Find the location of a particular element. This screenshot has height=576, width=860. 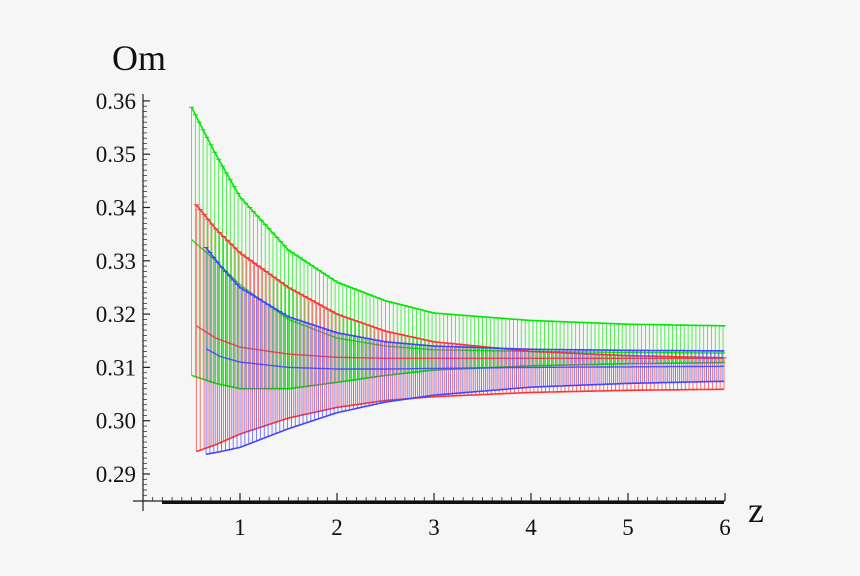

y-axis-title: Om is located at coordinates (139, 58).